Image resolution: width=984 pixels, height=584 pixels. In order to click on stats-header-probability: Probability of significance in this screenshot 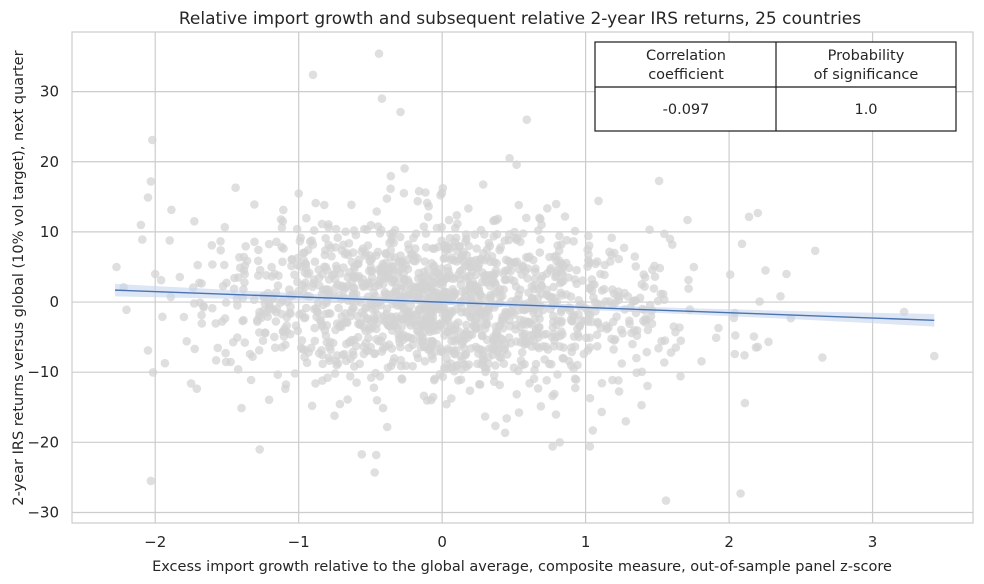, I will do `click(866, 65)`.